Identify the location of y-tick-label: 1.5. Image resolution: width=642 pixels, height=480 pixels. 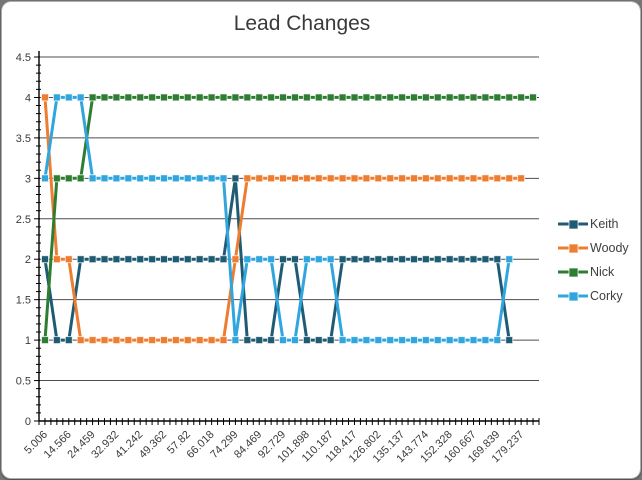
(23, 301).